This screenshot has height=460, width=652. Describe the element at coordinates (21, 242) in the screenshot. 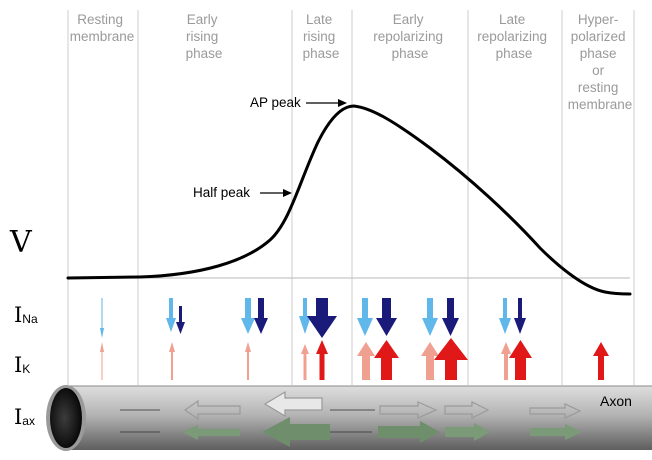

I see `voltage-label: V` at that location.